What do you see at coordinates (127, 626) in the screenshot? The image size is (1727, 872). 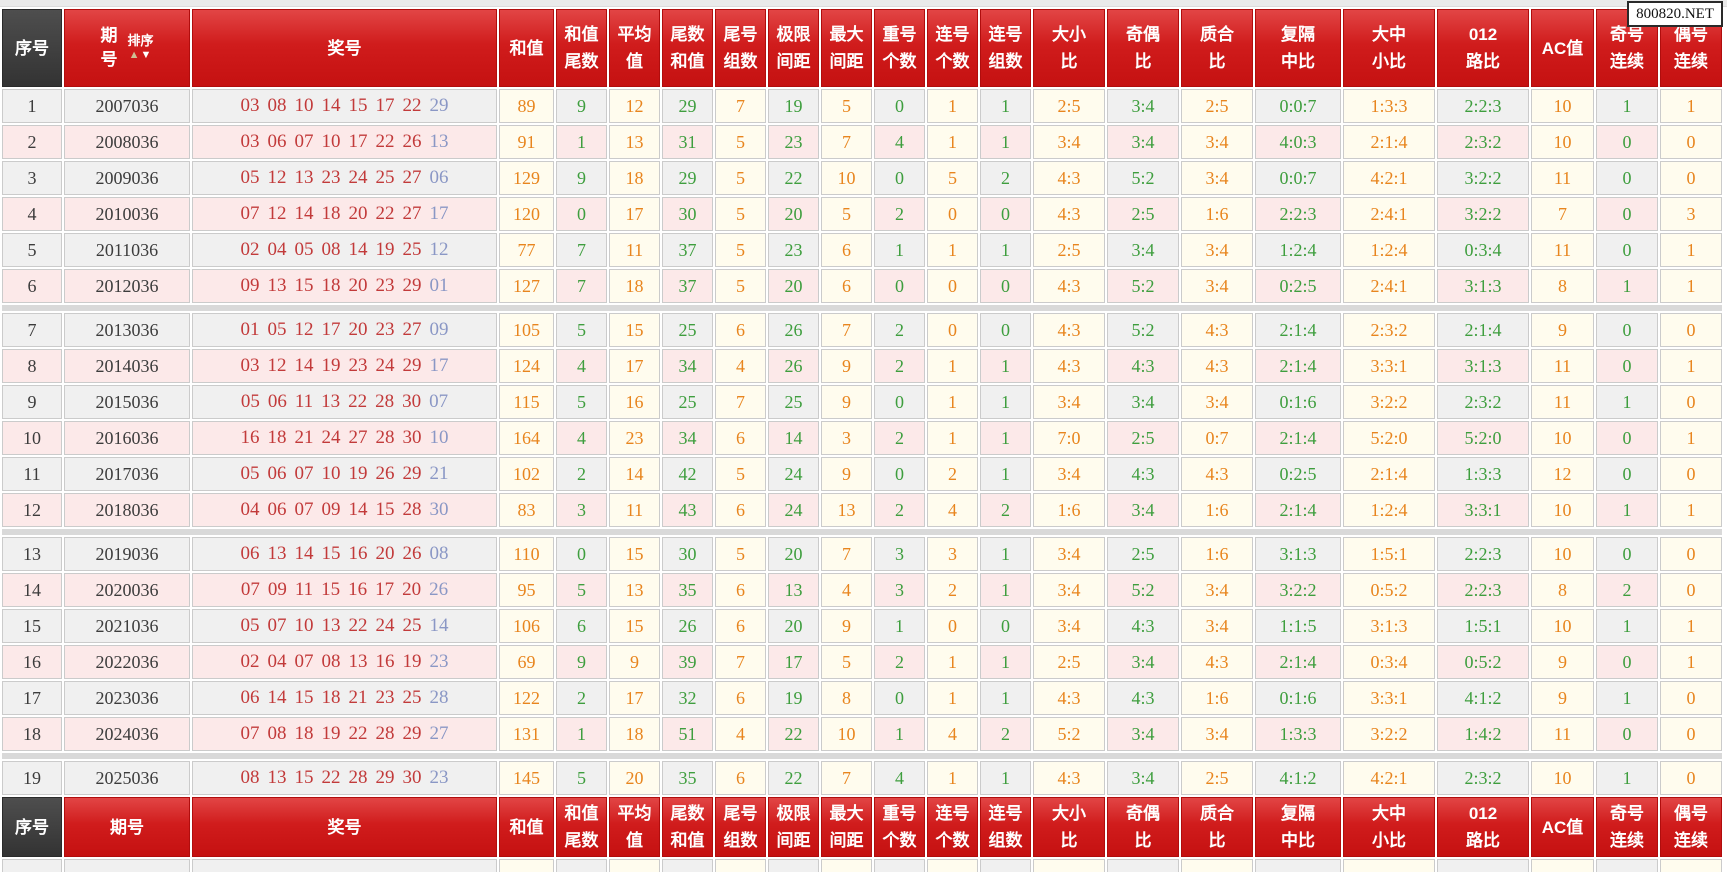 I see `cell-period: 2021036` at bounding box center [127, 626].